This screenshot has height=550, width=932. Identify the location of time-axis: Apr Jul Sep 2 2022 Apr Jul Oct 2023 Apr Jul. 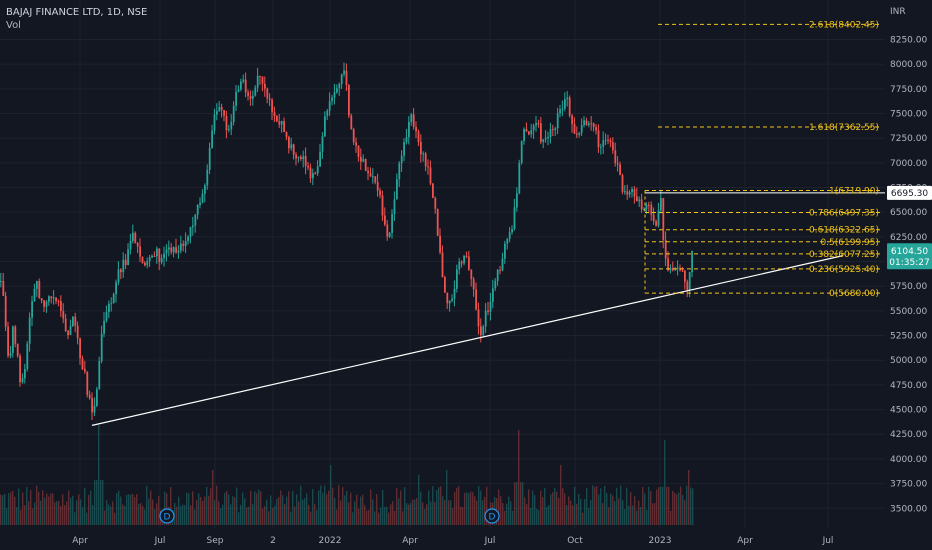
(452, 541).